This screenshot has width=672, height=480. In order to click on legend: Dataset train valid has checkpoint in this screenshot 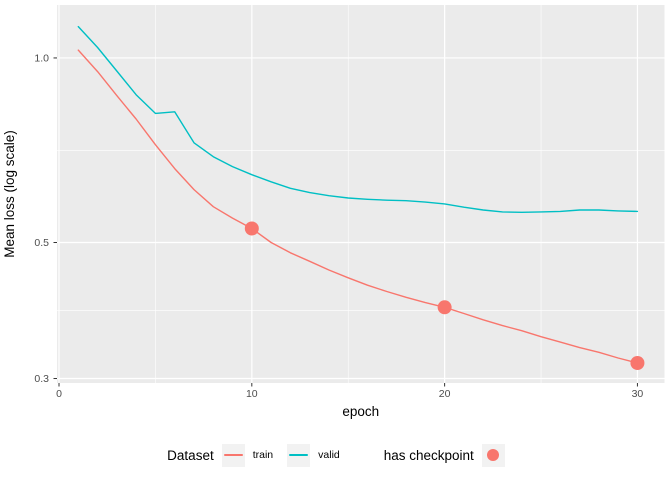, I will do `click(336, 455)`.